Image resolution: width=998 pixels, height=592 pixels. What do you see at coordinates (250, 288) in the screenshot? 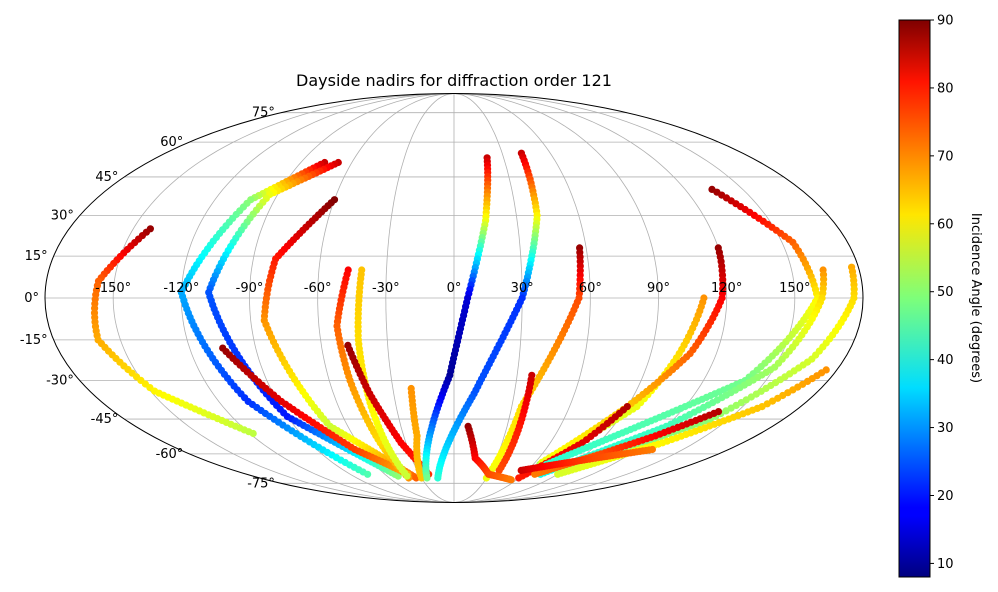
I see `lon-tick-label: -90°` at bounding box center [250, 288].